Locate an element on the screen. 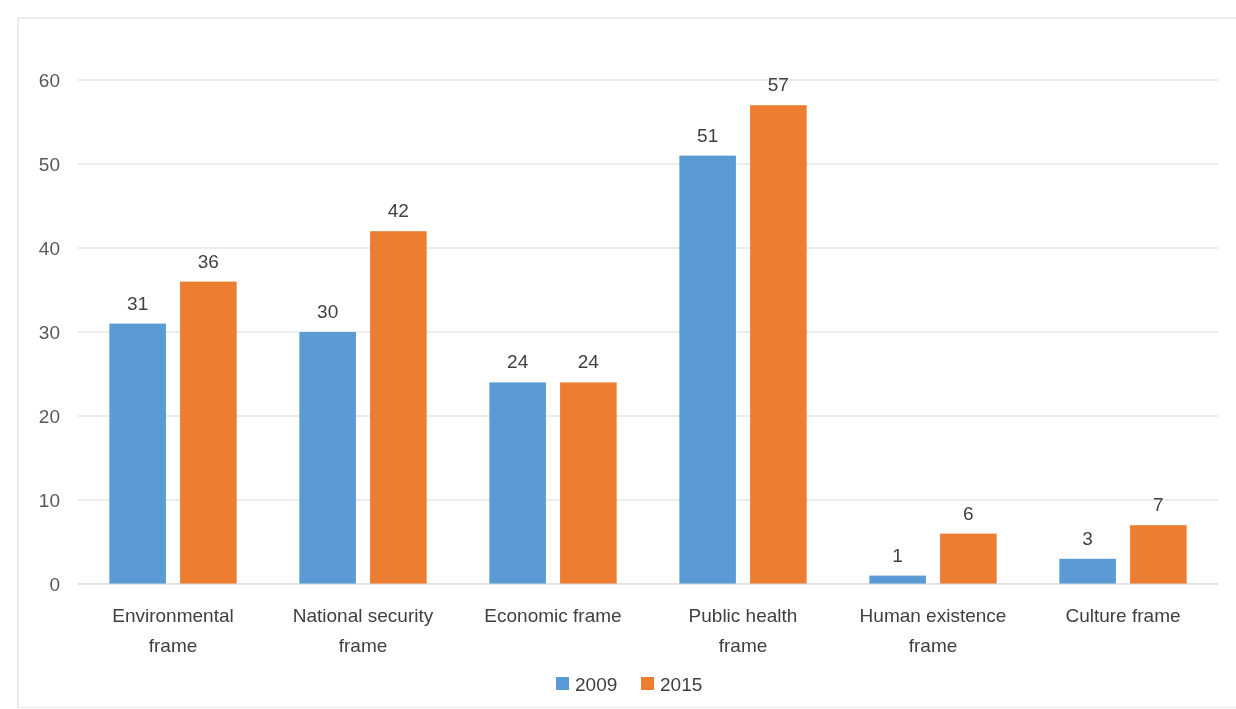  x-tick-label: Economic frame is located at coordinates (553, 615).